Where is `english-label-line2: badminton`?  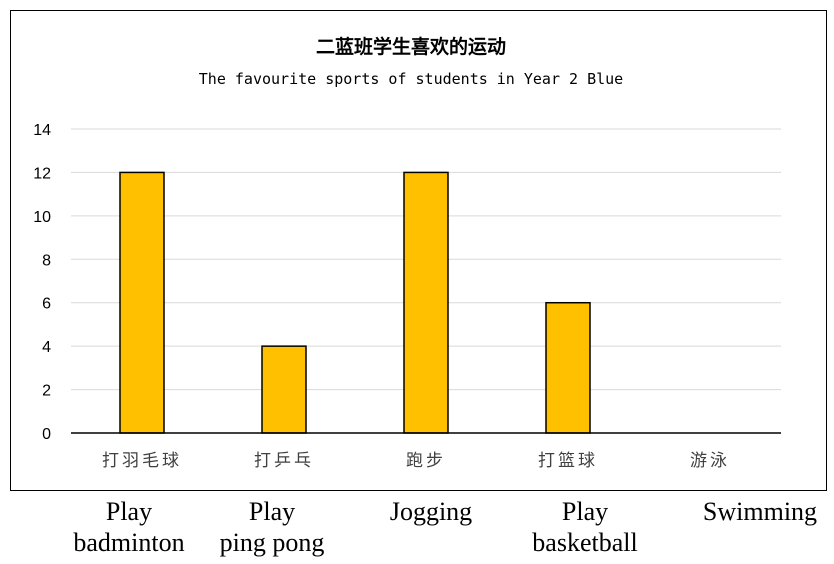 english-label-line2: badminton is located at coordinates (129, 542).